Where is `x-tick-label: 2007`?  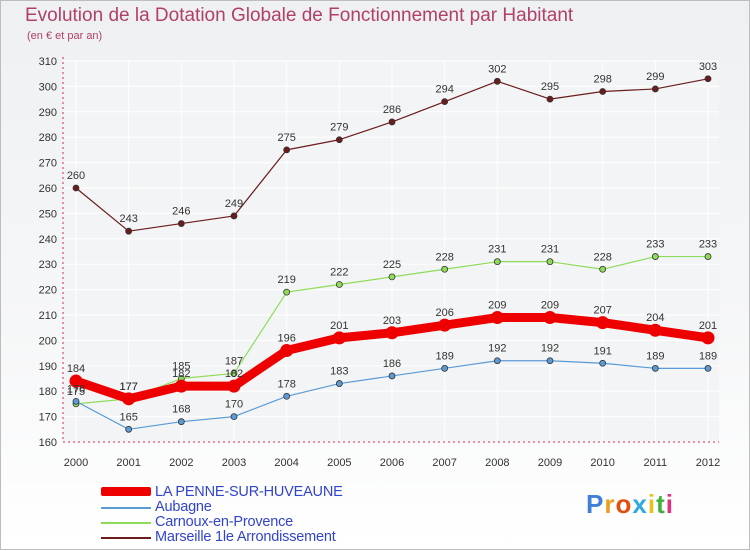 x-tick-label: 2007 is located at coordinates (444, 463).